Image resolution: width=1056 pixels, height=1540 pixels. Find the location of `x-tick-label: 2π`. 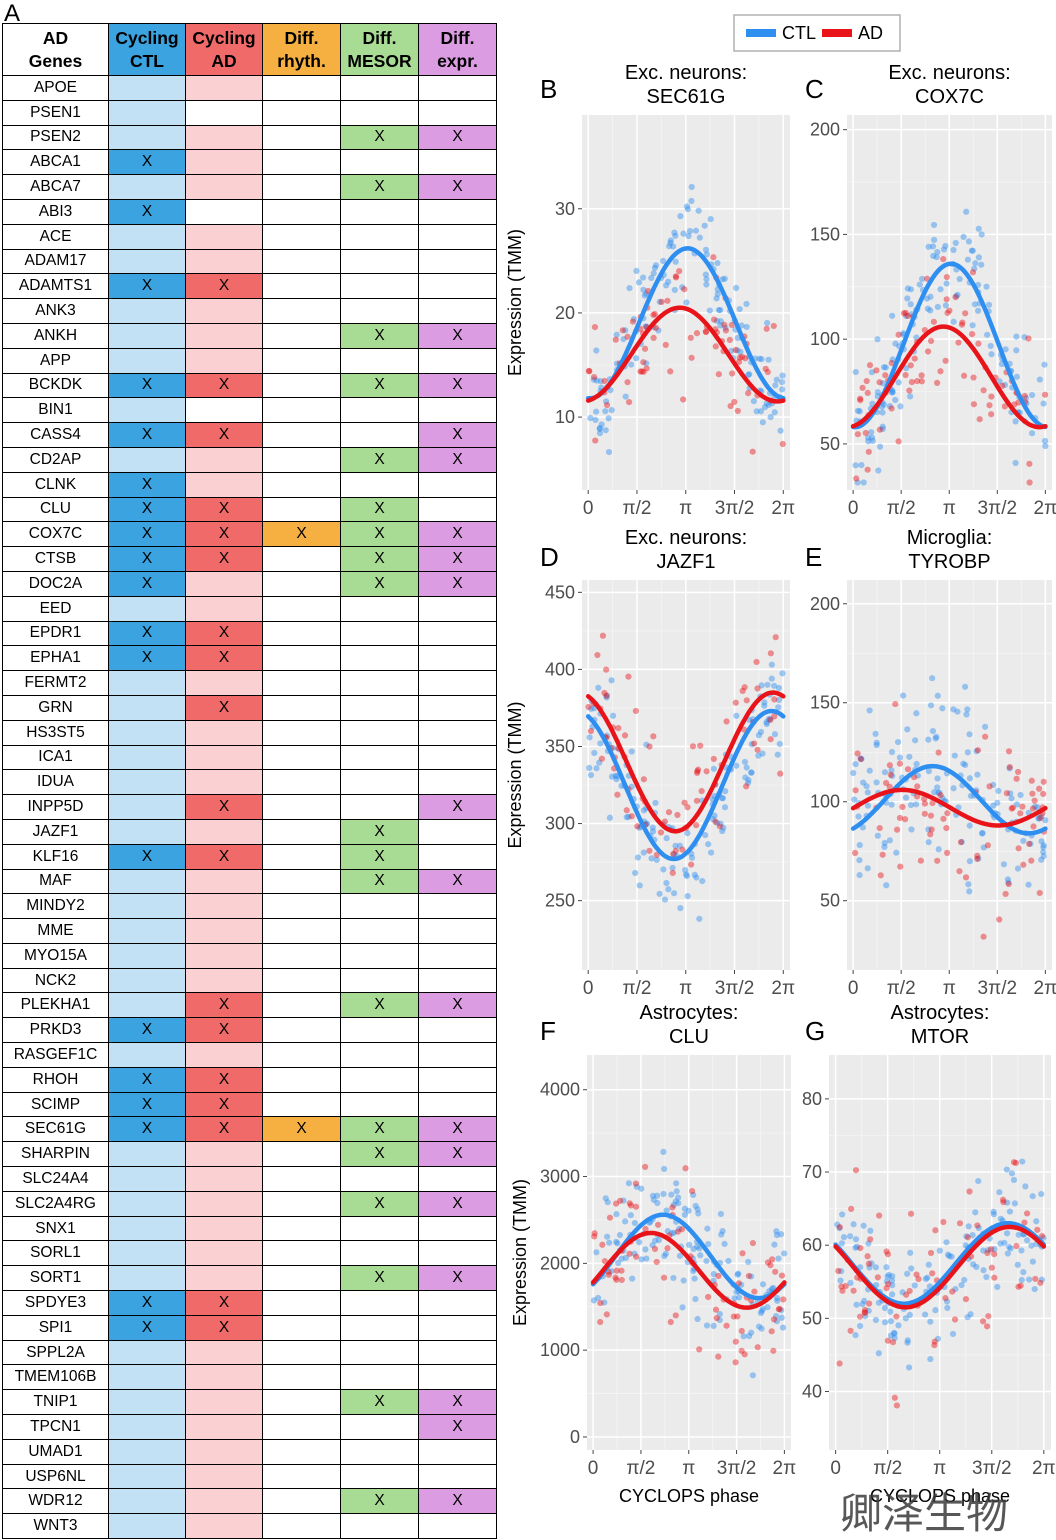

x-tick-label: 2π is located at coordinates (1044, 1468).